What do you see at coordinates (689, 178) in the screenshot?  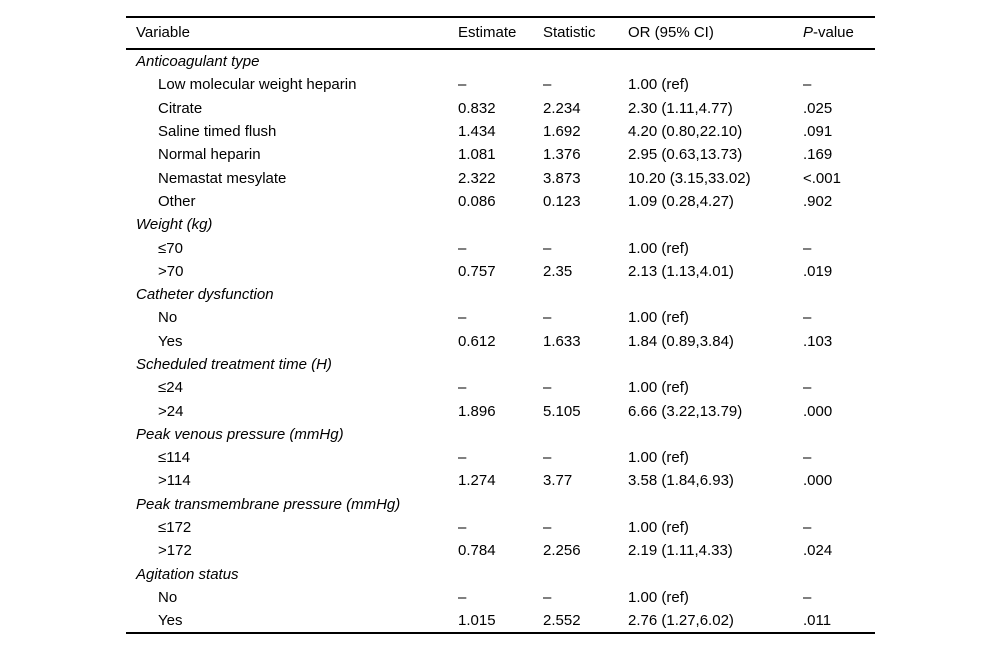 I see `cell-or-ci: 10.20 (3.15,33.02)` at bounding box center [689, 178].